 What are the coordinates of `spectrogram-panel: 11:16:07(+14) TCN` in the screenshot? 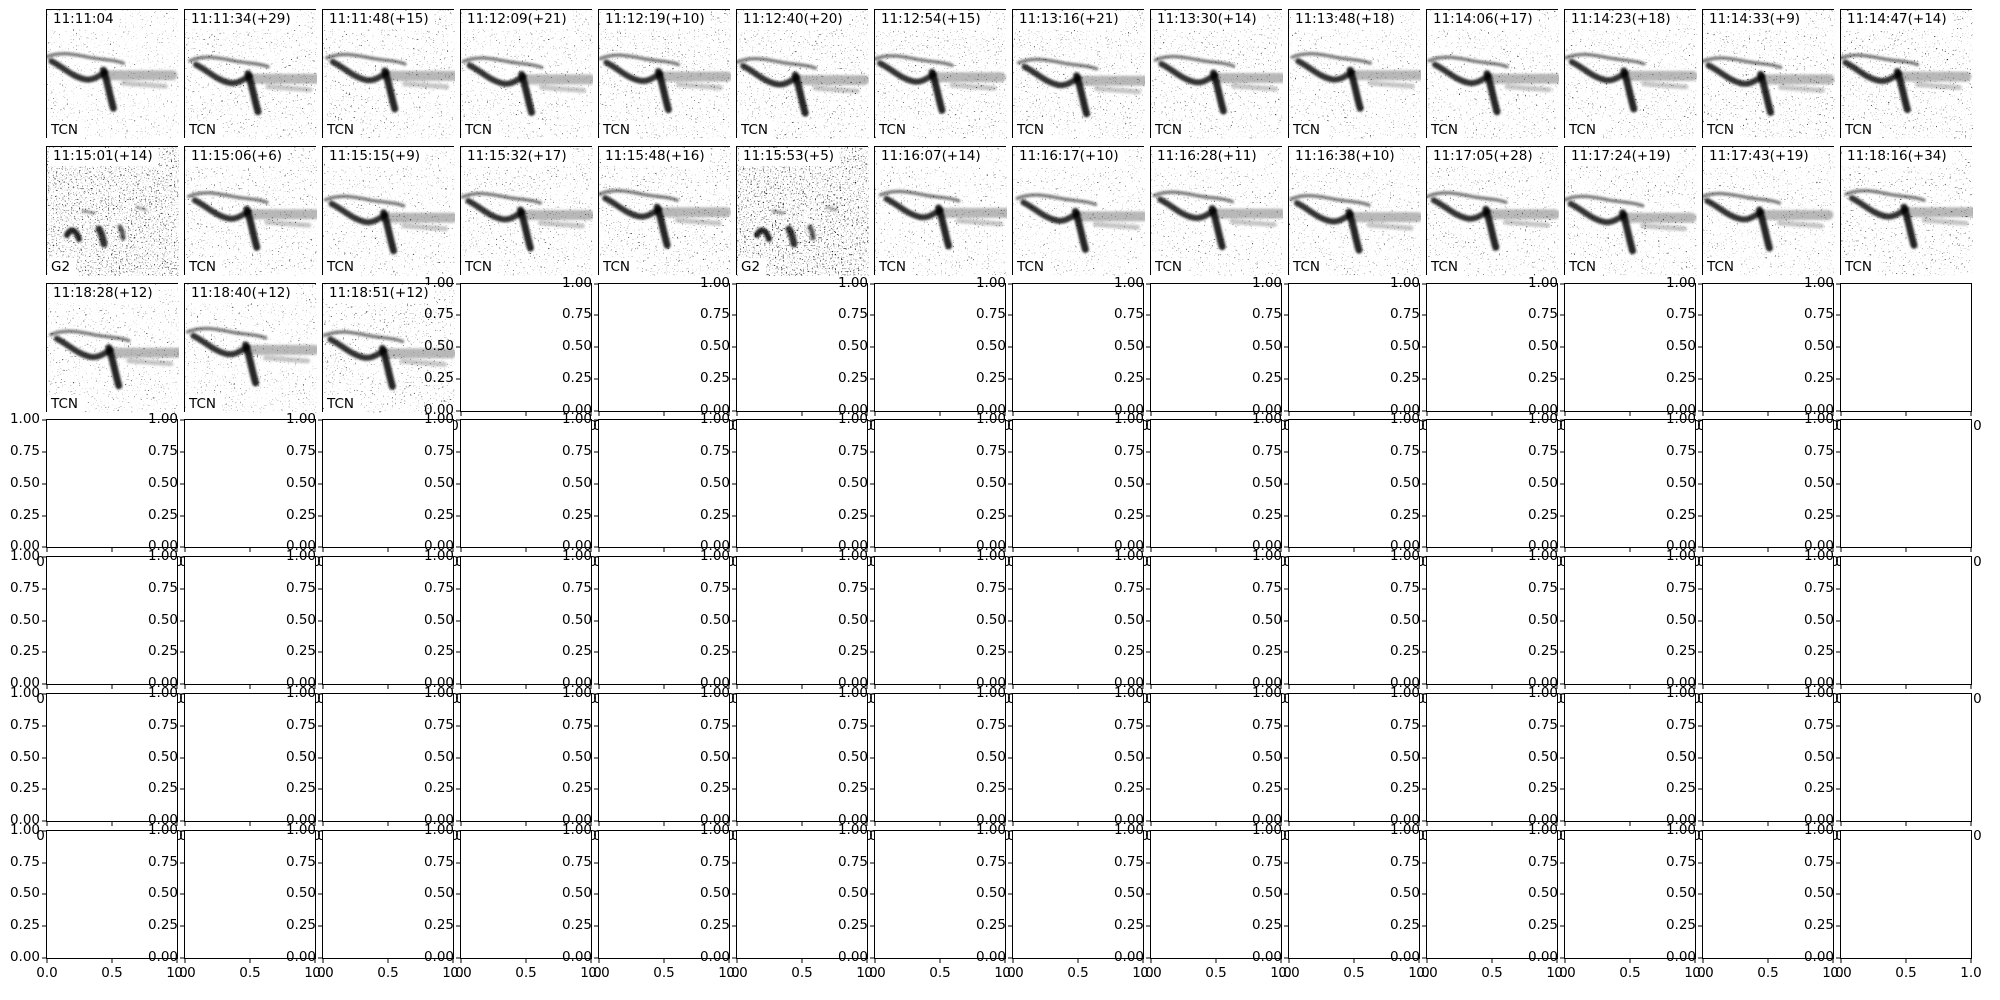 It's located at (940, 211).